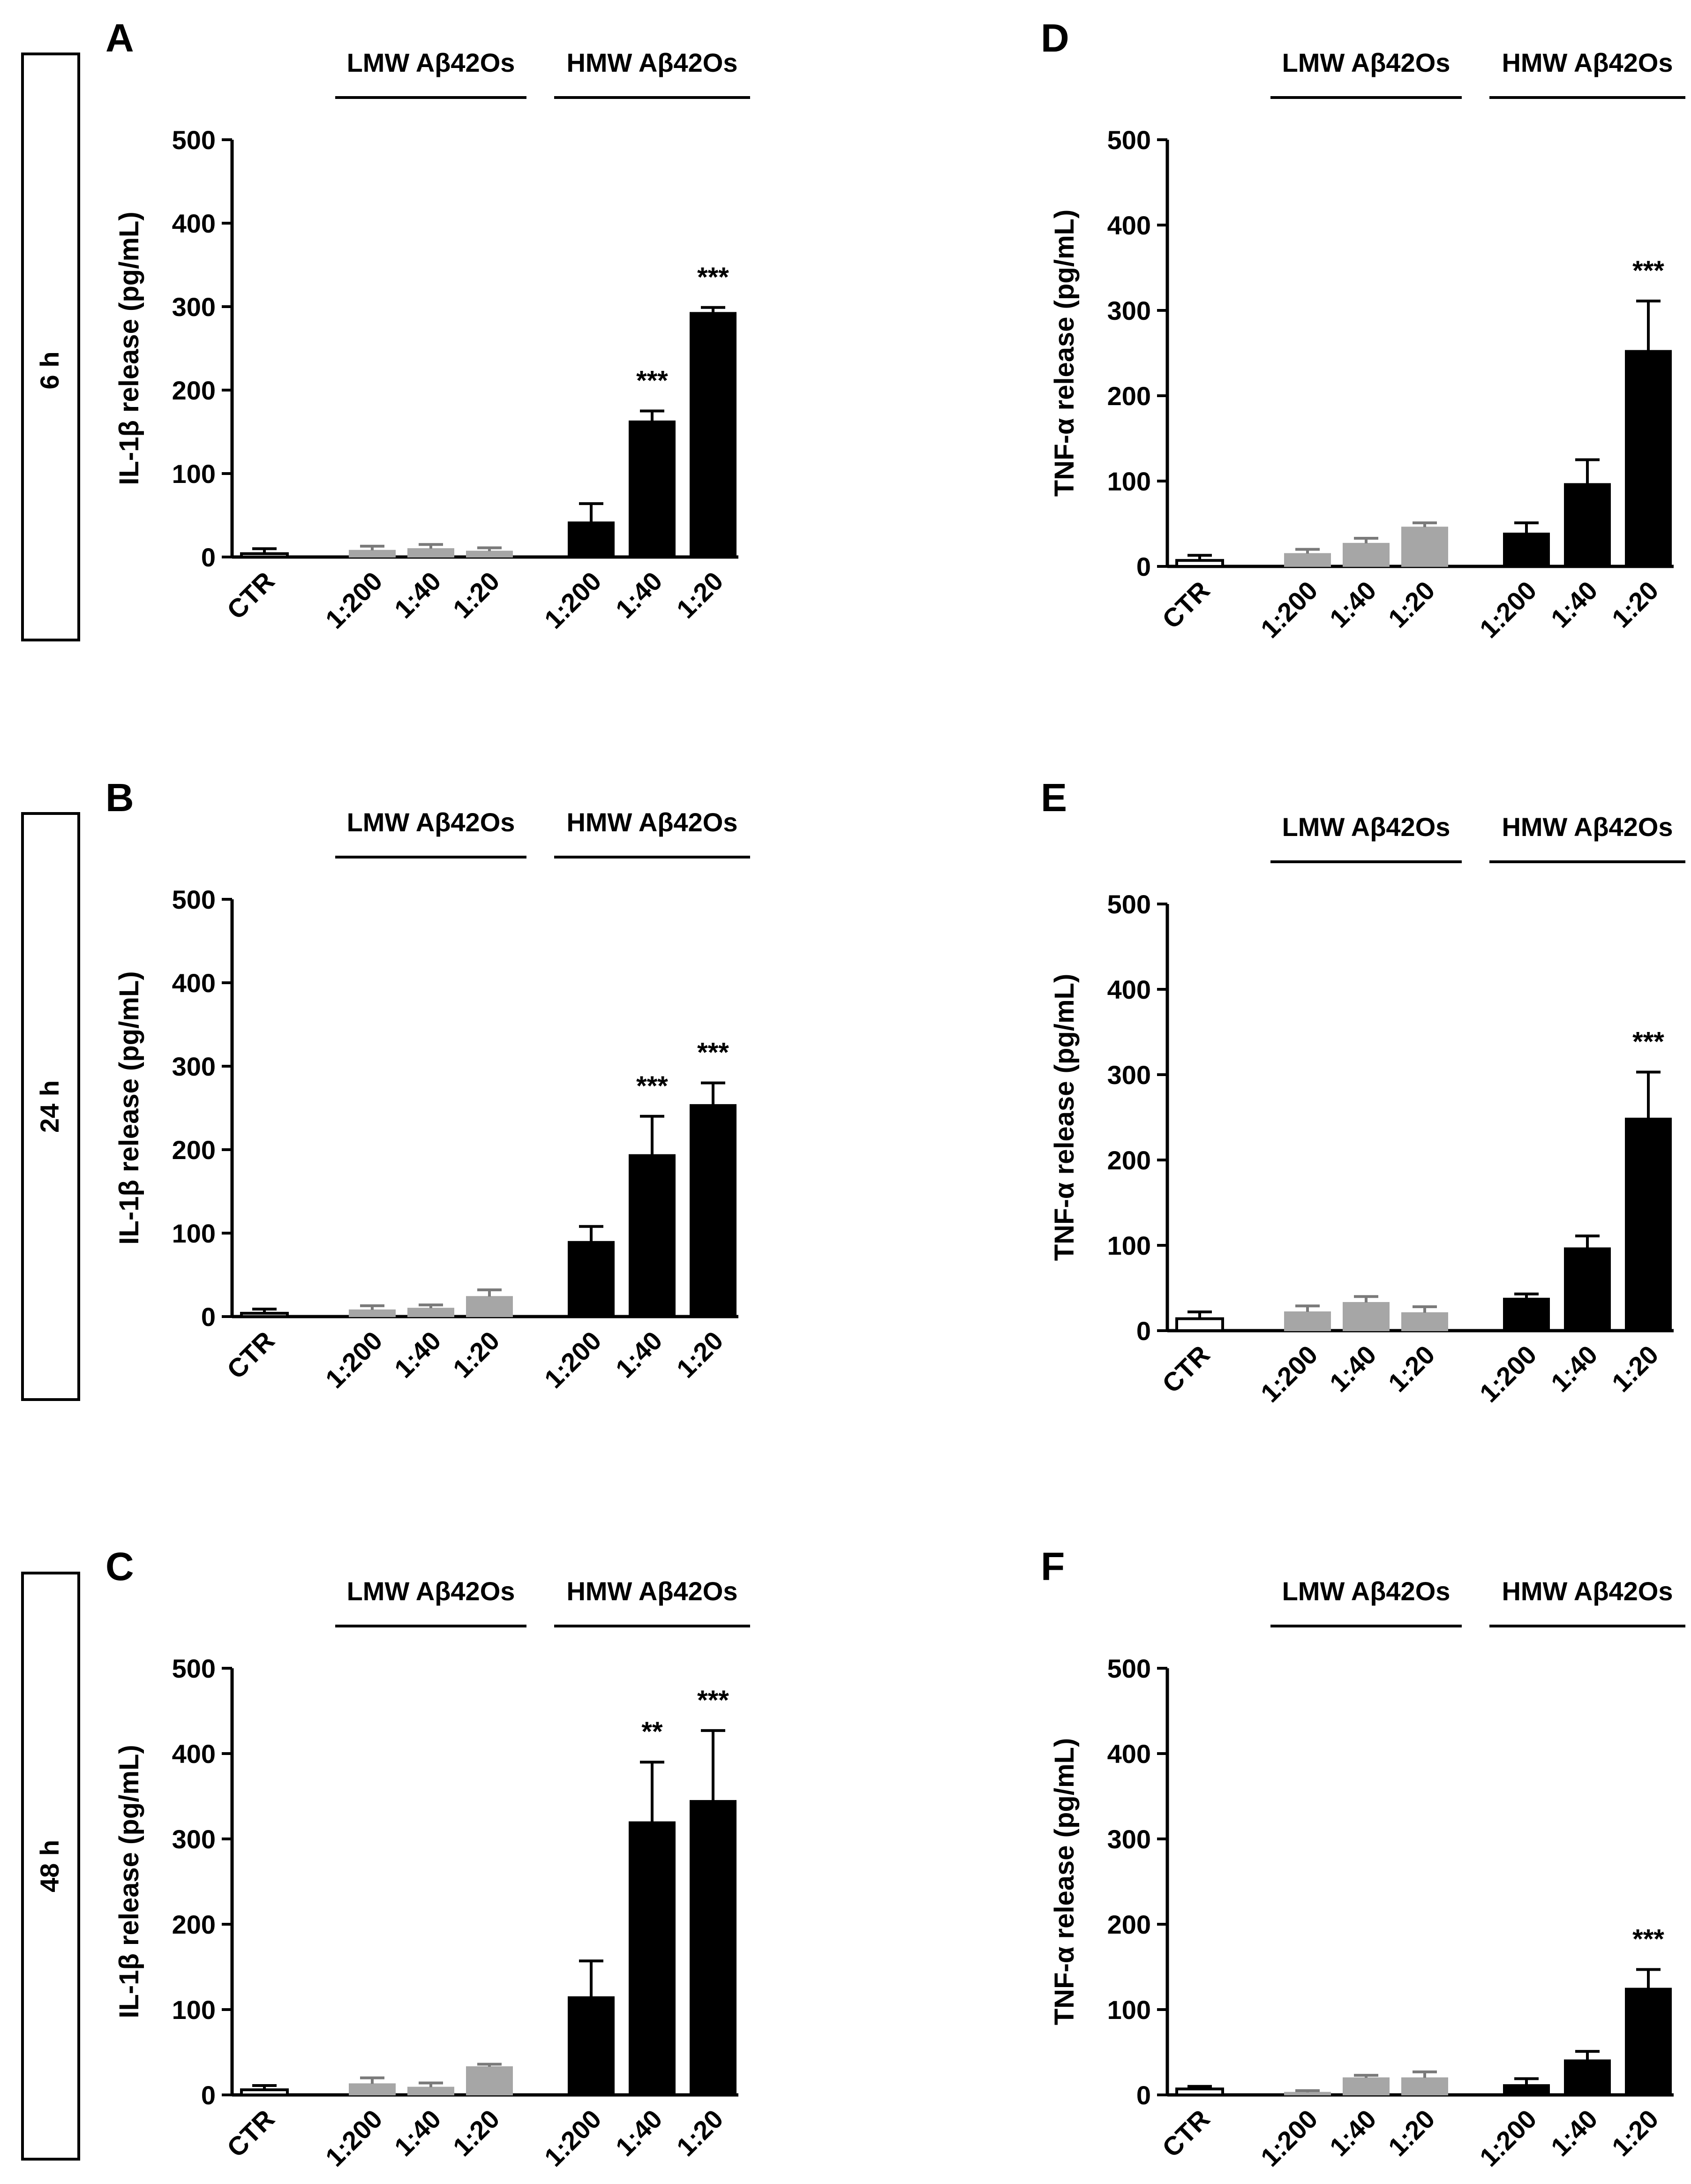 The image size is (1691, 2184). What do you see at coordinates (1064, 1117) in the screenshot?
I see `y-axis-label: TNF-α release (pg/mL)` at bounding box center [1064, 1117].